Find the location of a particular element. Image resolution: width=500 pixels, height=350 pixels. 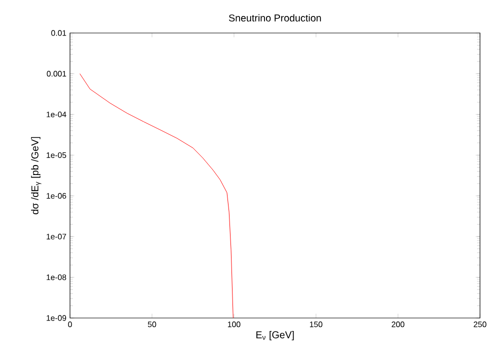

chart-title: Sneutrino Production is located at coordinates (274, 18).